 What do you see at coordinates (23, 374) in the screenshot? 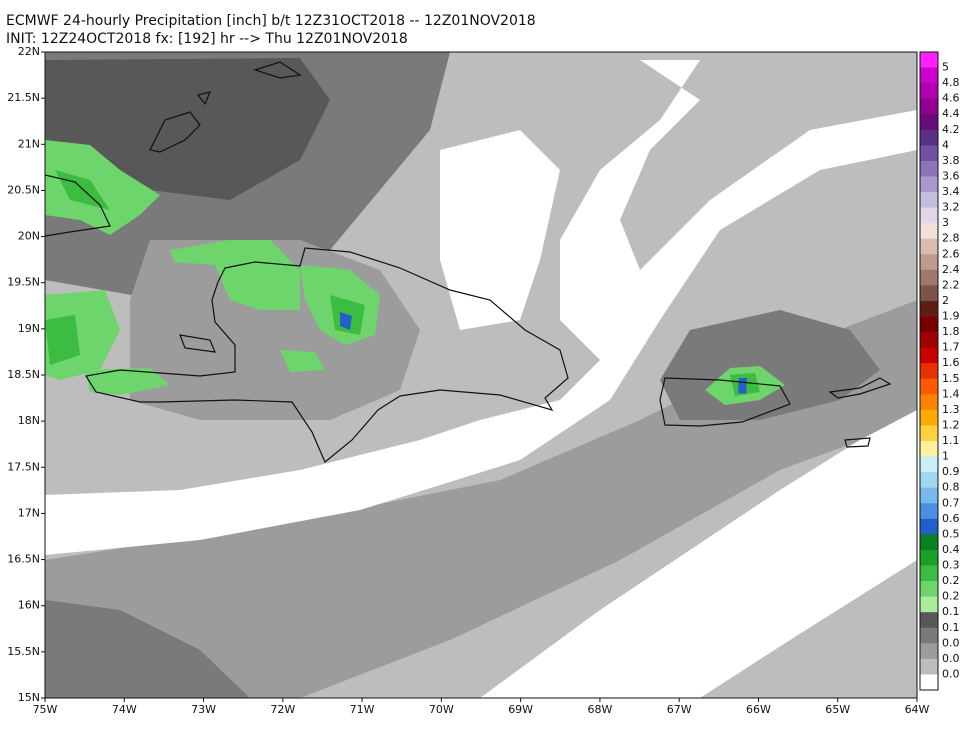
I see `lat-label: 18.5N` at bounding box center [23, 374].